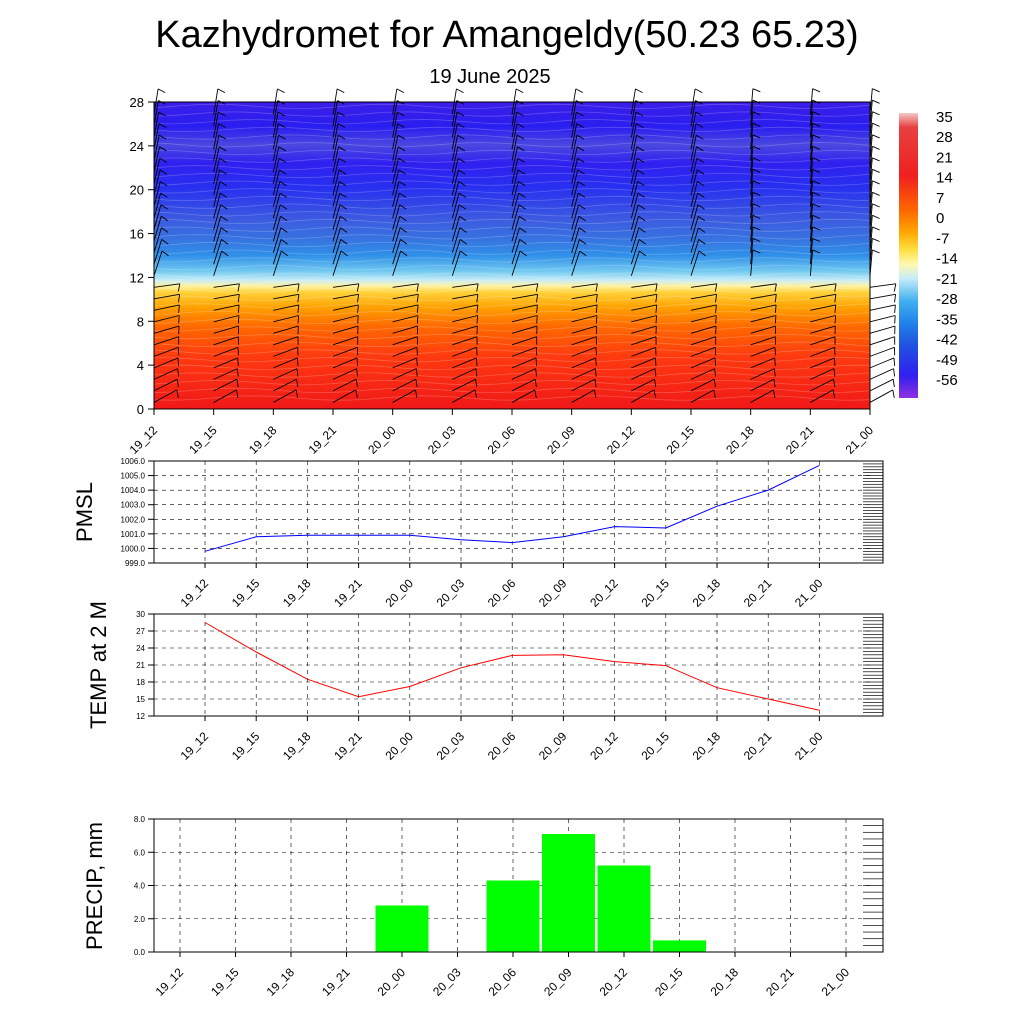 The width and height of the screenshot is (1024, 1024). Describe the element at coordinates (203, 440) in the screenshot. I see `heatmap-x-tick-label: 19_15` at that location.